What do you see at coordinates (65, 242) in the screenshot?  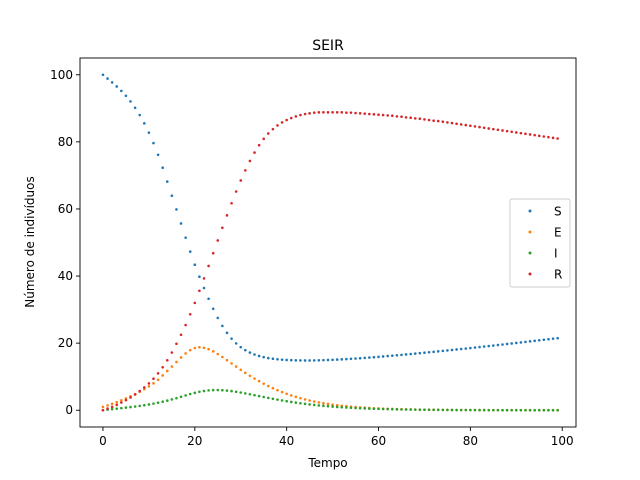 I see `y-axis: 0 20 40 60 80 100` at bounding box center [65, 242].